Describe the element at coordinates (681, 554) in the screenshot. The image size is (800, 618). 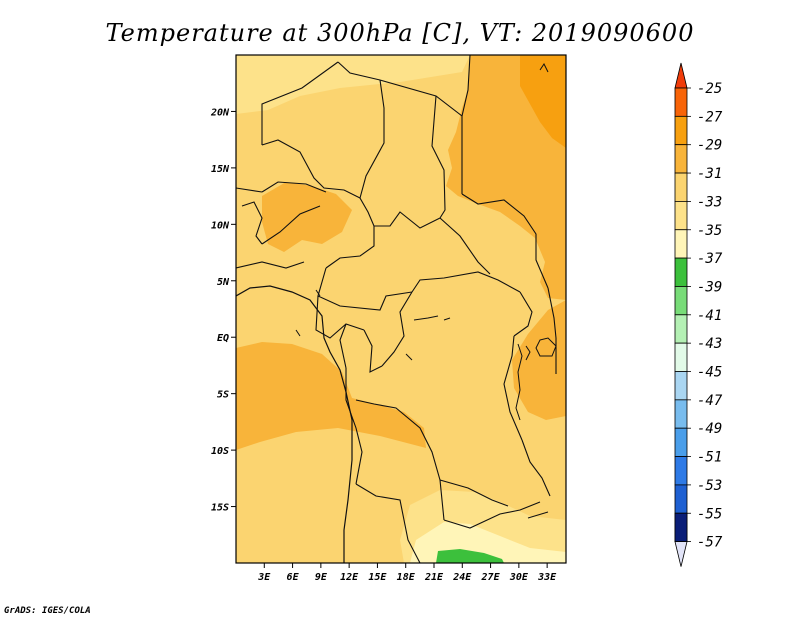
I see `colorbar-bottom-triangle` at that location.